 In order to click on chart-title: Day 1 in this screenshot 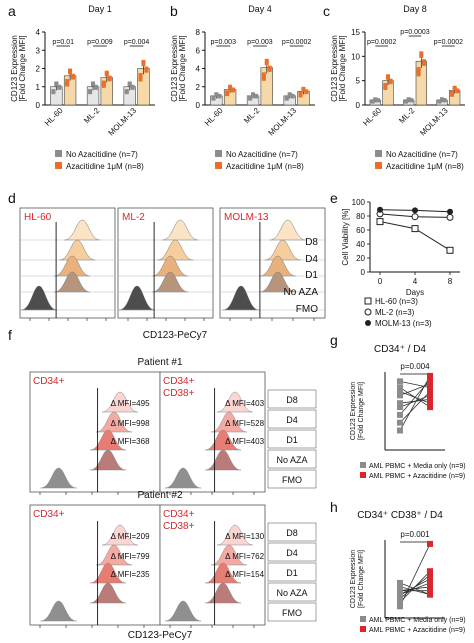, I will do `click(100, 9)`.